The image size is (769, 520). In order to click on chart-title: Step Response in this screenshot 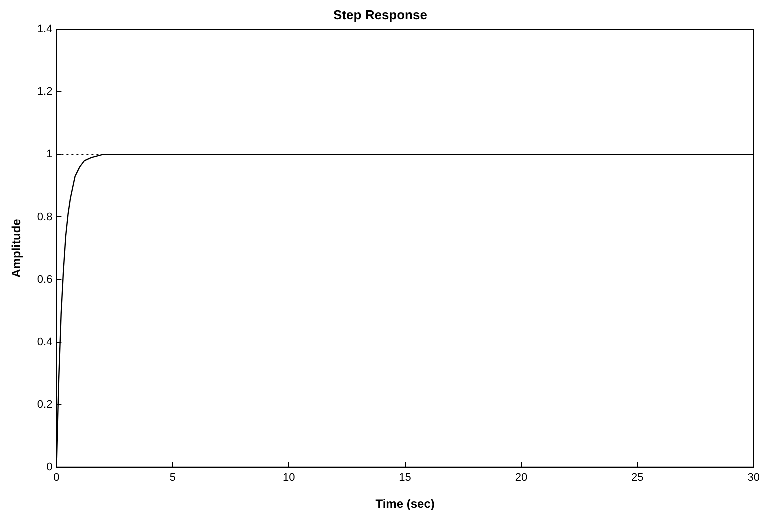, I will do `click(381, 14)`.